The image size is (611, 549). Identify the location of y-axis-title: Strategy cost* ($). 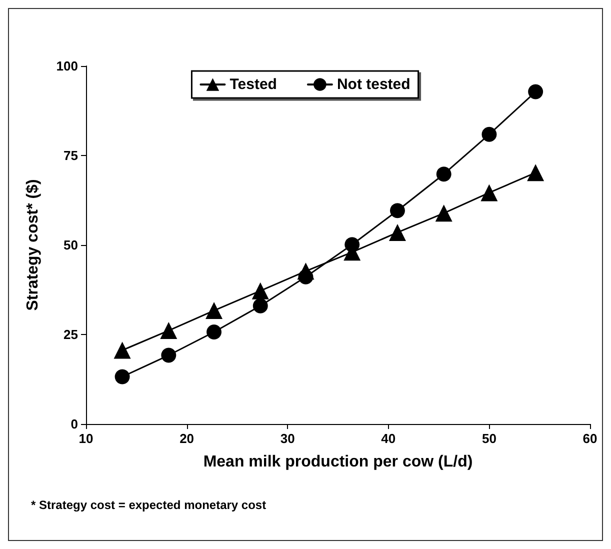
(33, 245).